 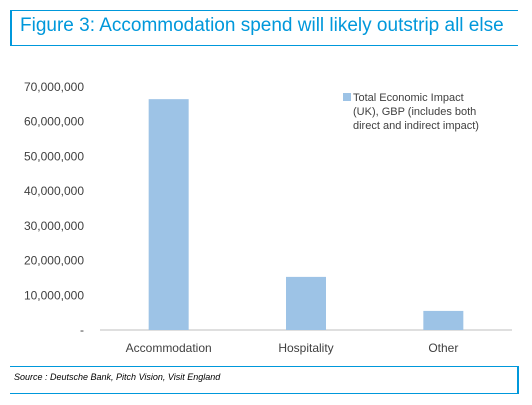 I want to click on y-tick-label: 50,000,000, so click(x=54, y=156).